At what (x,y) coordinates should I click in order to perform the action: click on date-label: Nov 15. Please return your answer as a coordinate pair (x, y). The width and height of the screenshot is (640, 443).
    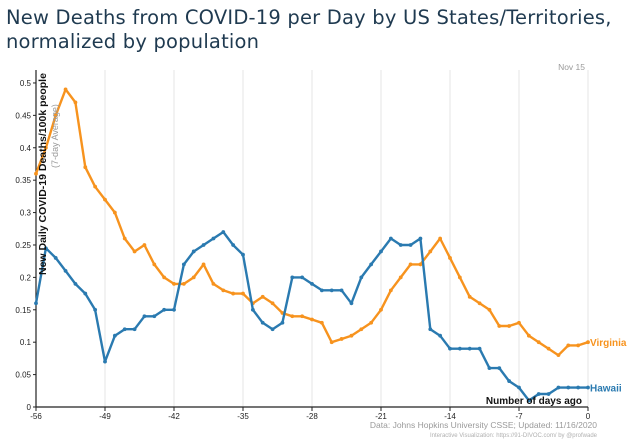
    Looking at the image, I should click on (571, 67).